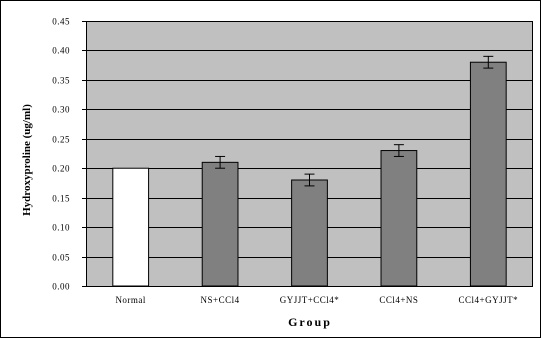 The width and height of the screenshot is (541, 338). What do you see at coordinates (27, 160) in the screenshot?
I see `y-axis-title: Hydroxyproline (ug/ml)` at bounding box center [27, 160].